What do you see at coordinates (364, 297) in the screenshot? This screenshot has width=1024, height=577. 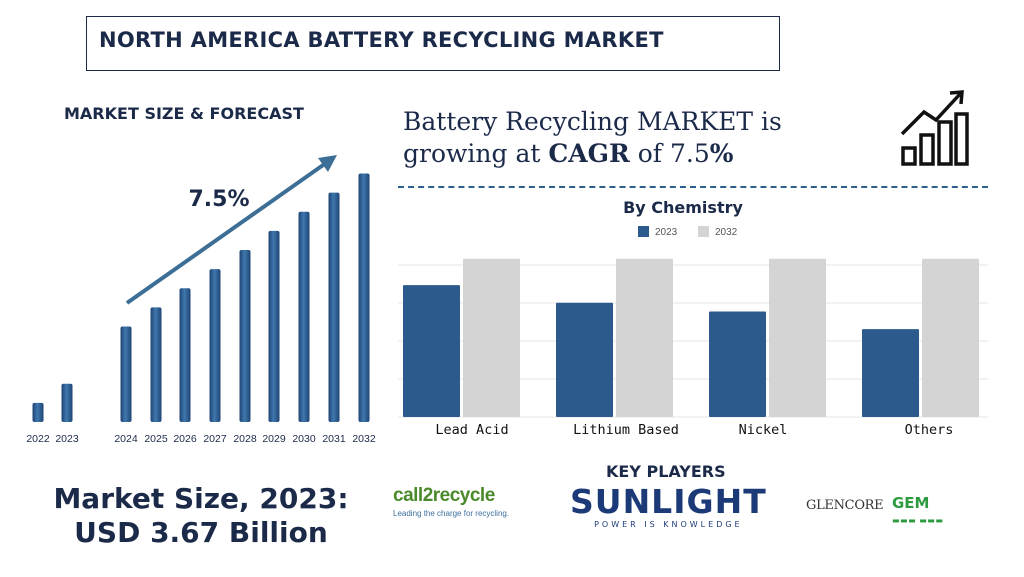 I see `forecast-bar-2032` at bounding box center [364, 297].